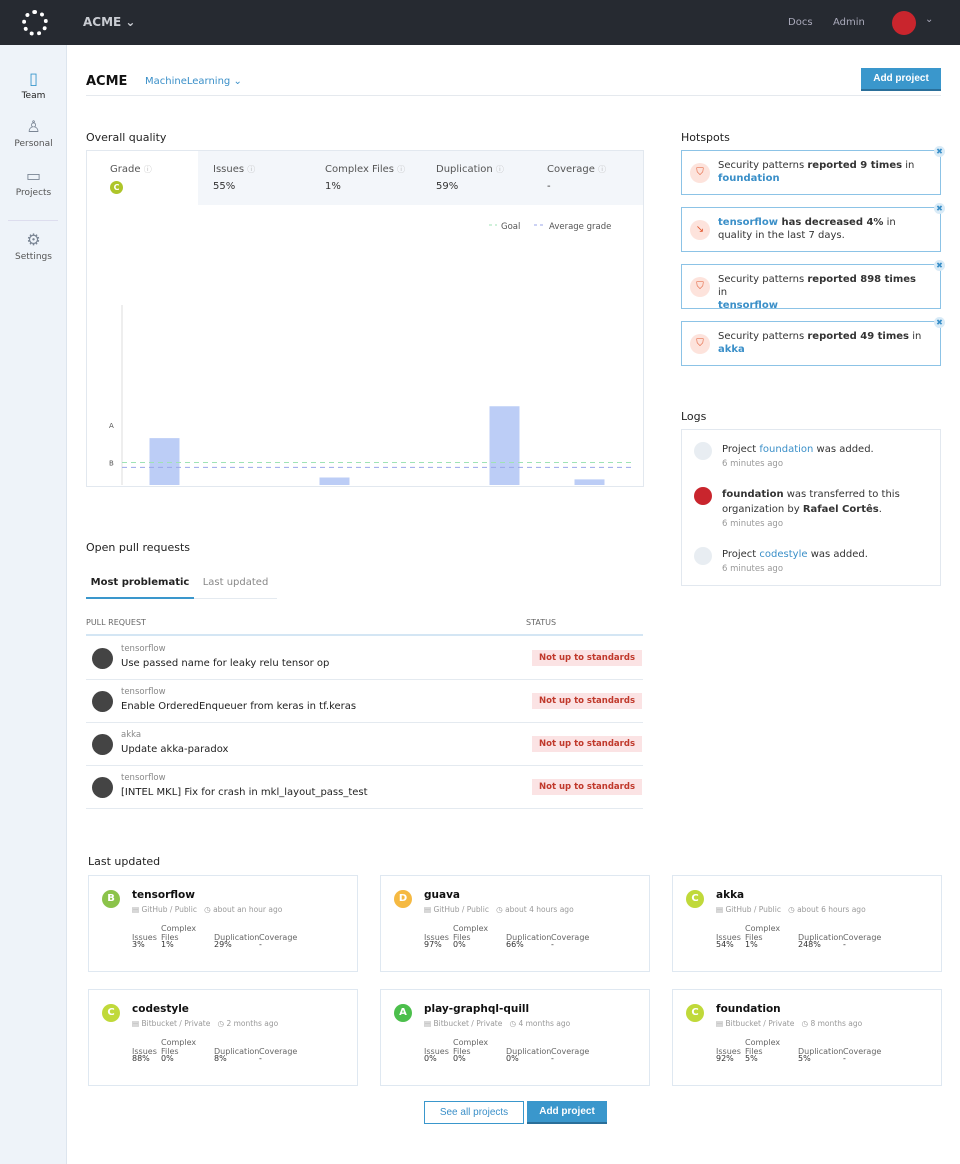  Describe the element at coordinates (539, 909) in the screenshot. I see `project-updated: about 4 hours ago` at that location.